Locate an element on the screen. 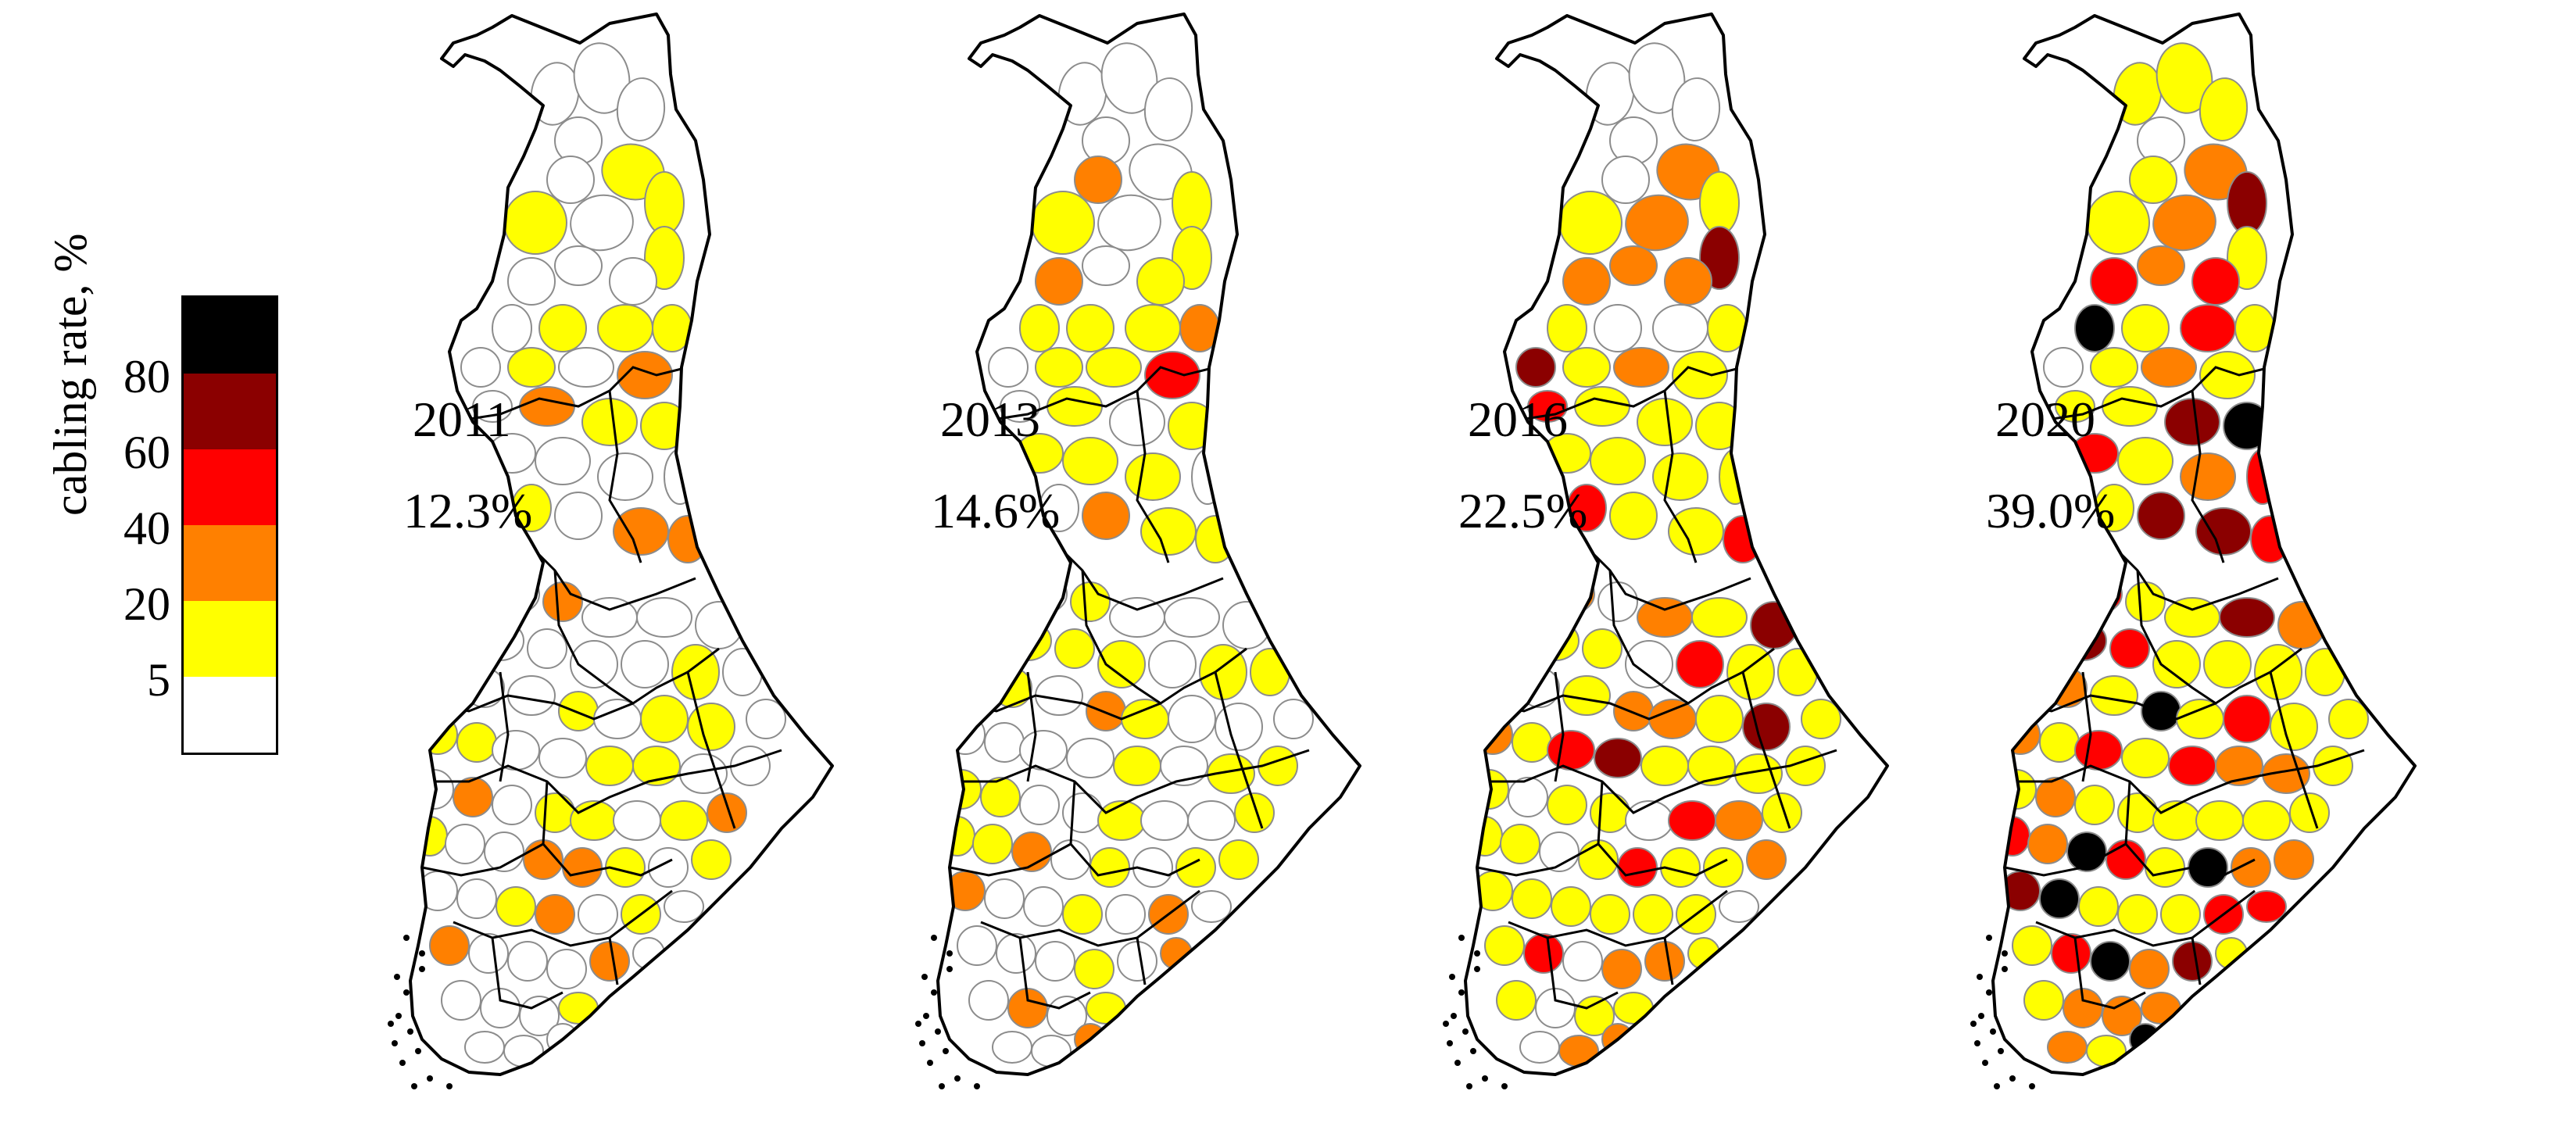  legend-tick-5: 5 is located at coordinates (158, 680).